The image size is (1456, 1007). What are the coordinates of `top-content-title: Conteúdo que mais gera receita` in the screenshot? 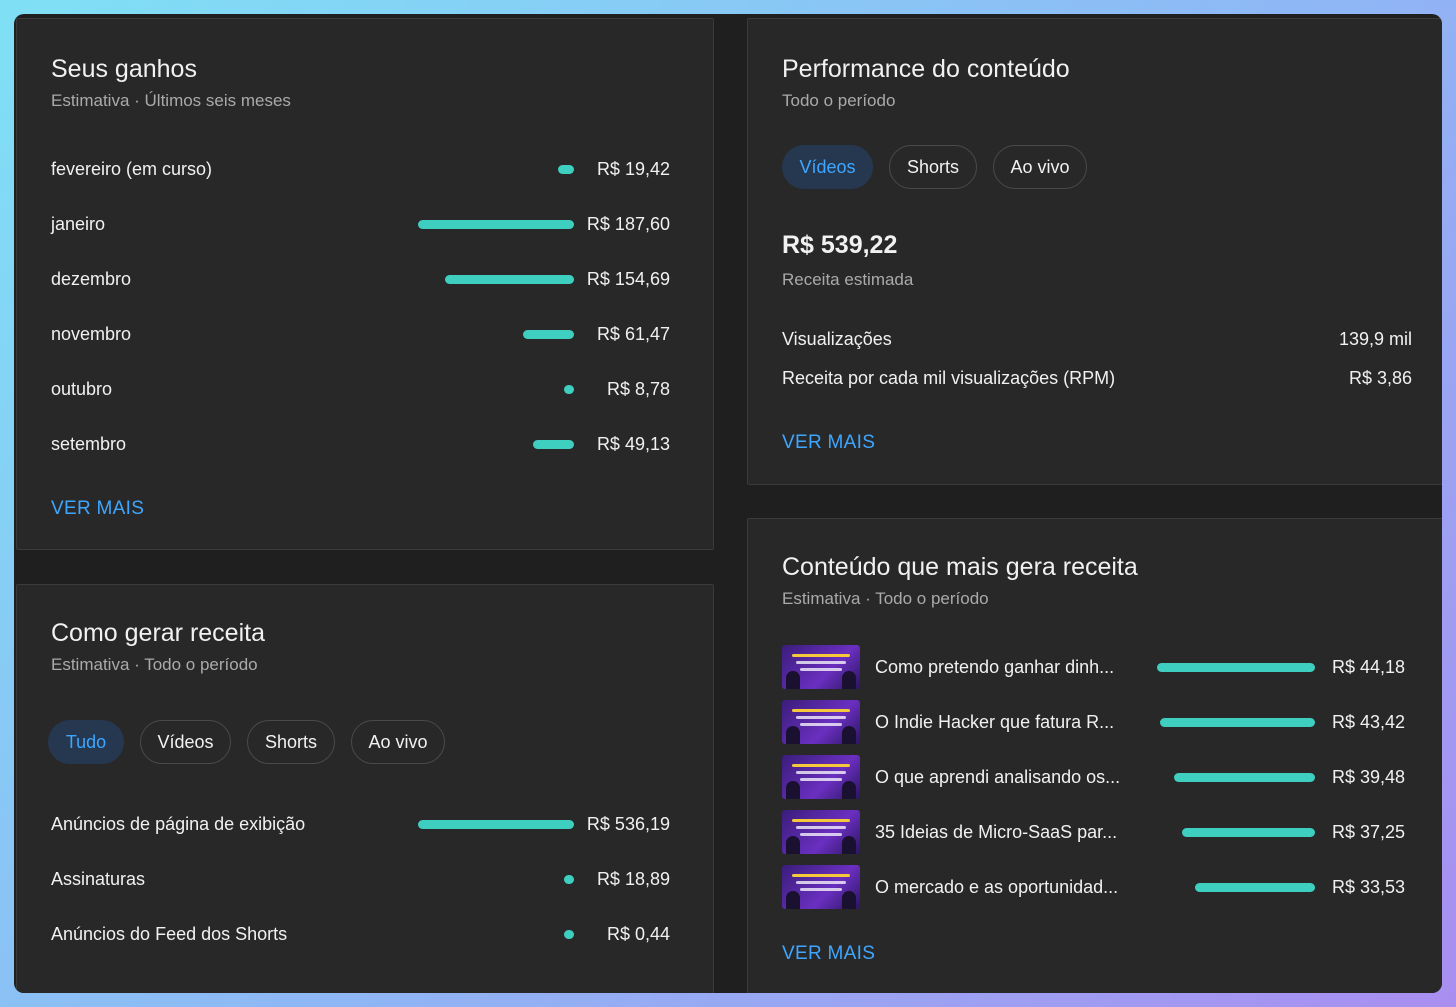 It's located at (960, 567).